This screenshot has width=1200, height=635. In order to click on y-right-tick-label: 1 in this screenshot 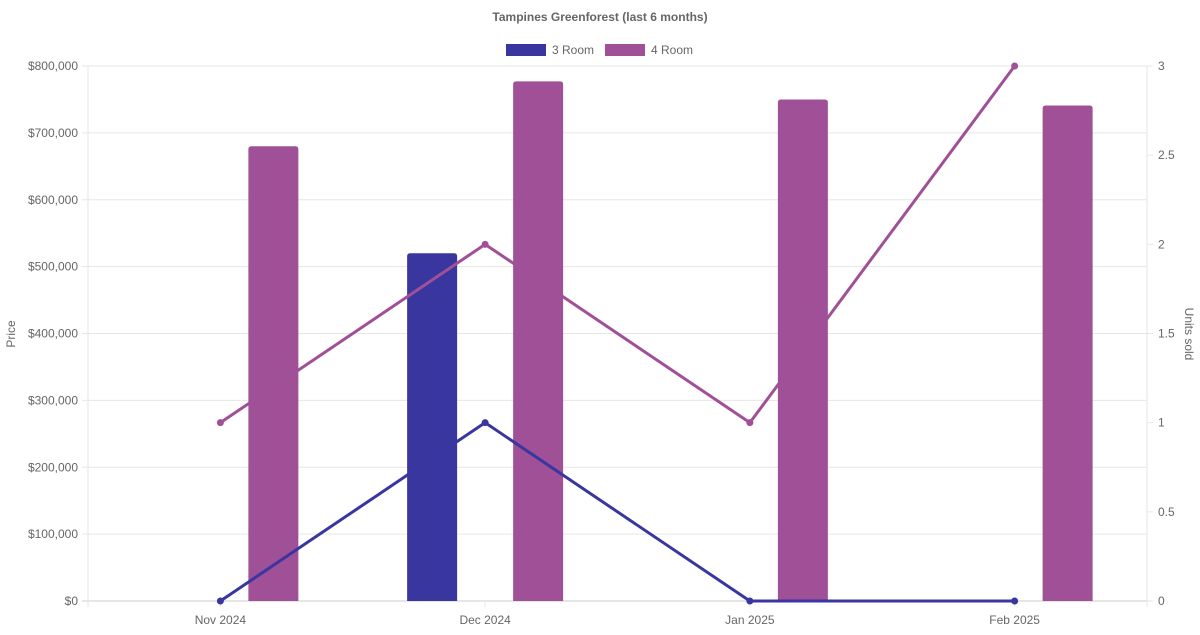, I will do `click(1161, 423)`.